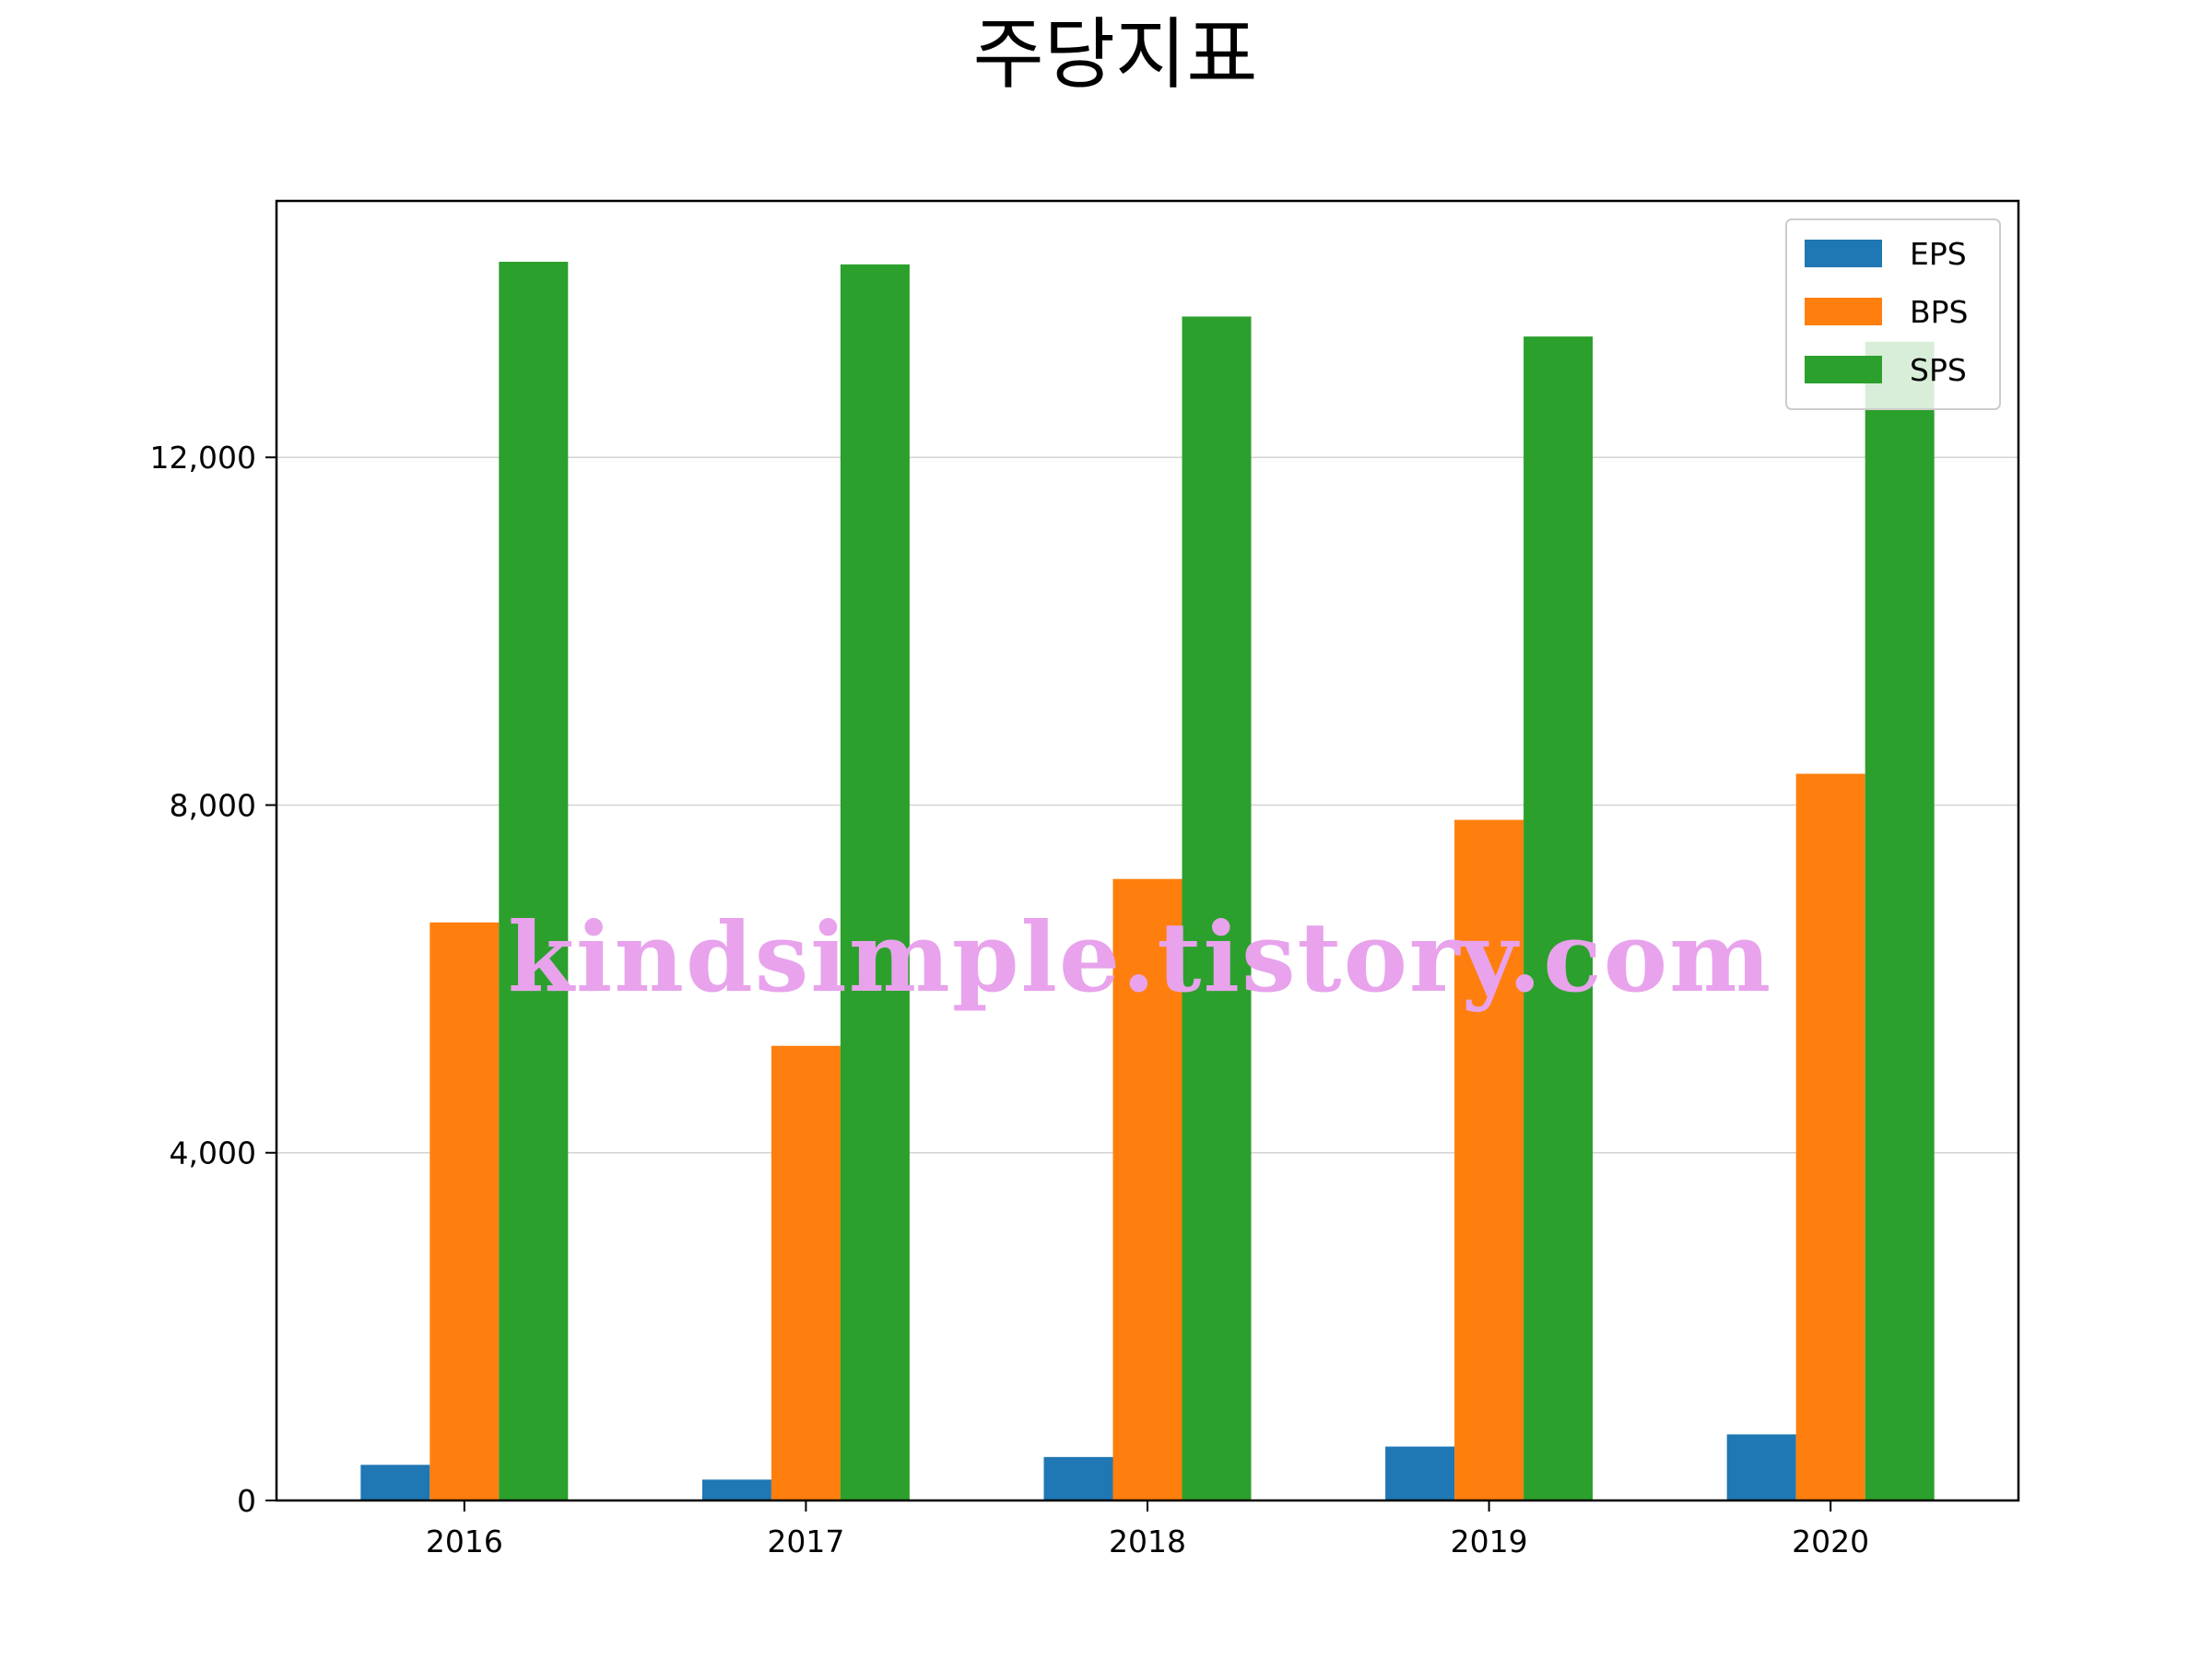  I want to click on bar-sps-2019, so click(1559, 918).